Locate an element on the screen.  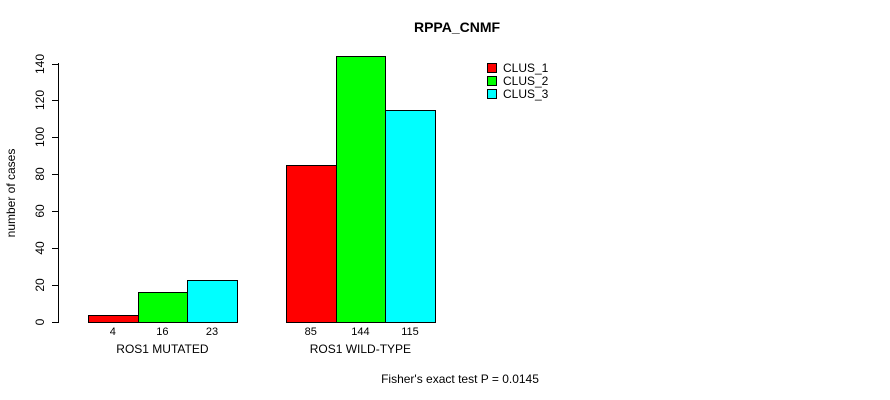
legend-label: CLUS_2 is located at coordinates (526, 80).